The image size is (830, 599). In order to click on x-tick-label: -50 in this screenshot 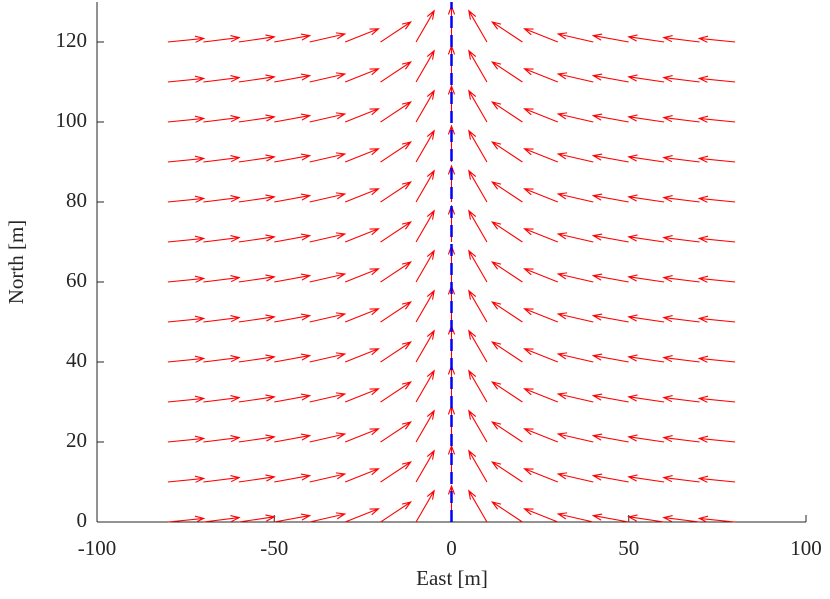, I will do `click(274, 548)`.